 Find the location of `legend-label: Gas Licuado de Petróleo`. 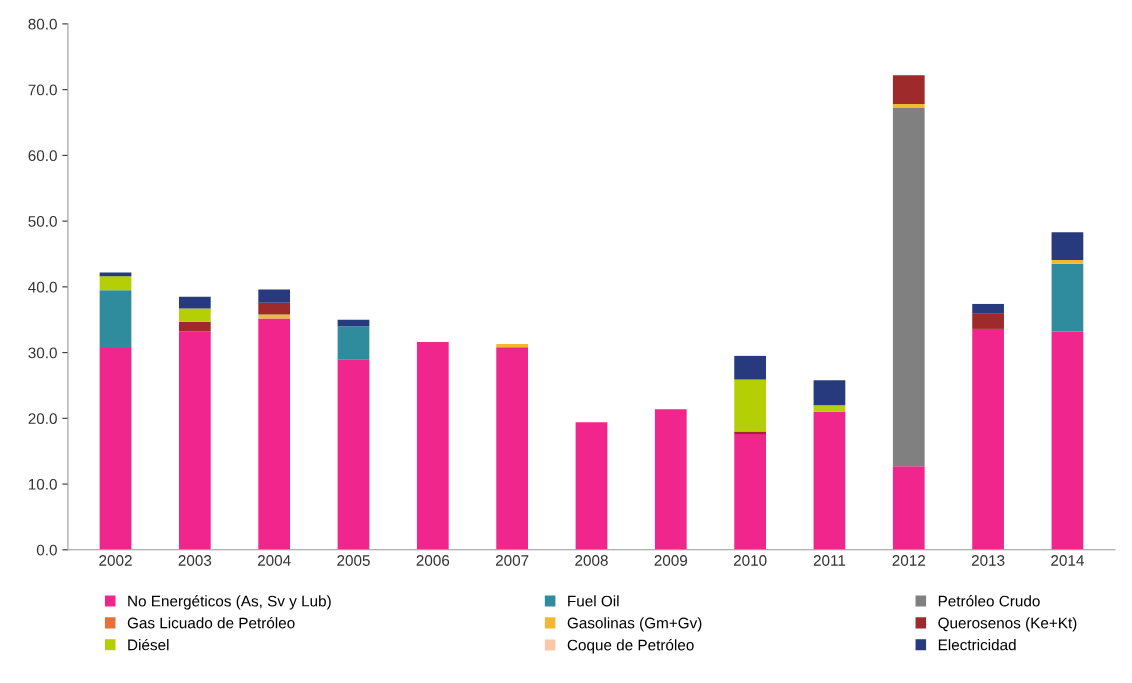

legend-label: Gas Licuado de Petróleo is located at coordinates (211, 623).